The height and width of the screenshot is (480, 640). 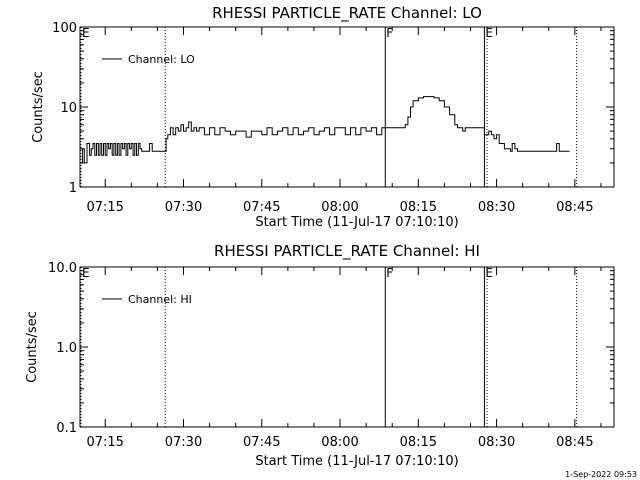 I want to click on y-tick-label: 10, so click(x=68, y=108).